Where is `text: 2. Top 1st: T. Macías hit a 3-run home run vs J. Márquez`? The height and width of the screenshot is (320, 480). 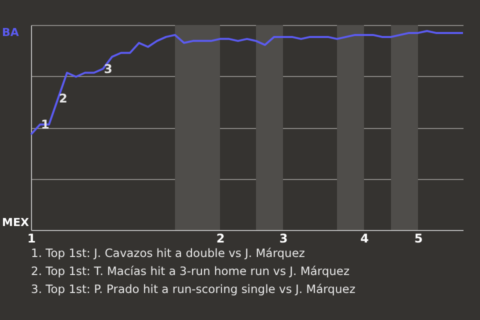
text: 2. Top 1st: T. Macías hit a 3-run home run vs J. Márquez is located at coordinates (190, 271).